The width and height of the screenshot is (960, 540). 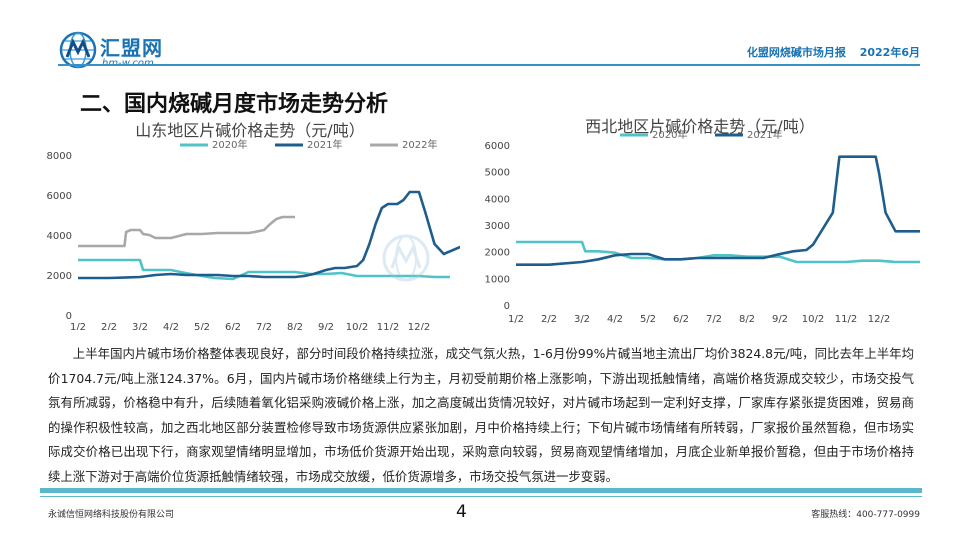 What do you see at coordinates (796, 52) in the screenshot?
I see `report-name: 化盟网烧碱市场月报` at bounding box center [796, 52].